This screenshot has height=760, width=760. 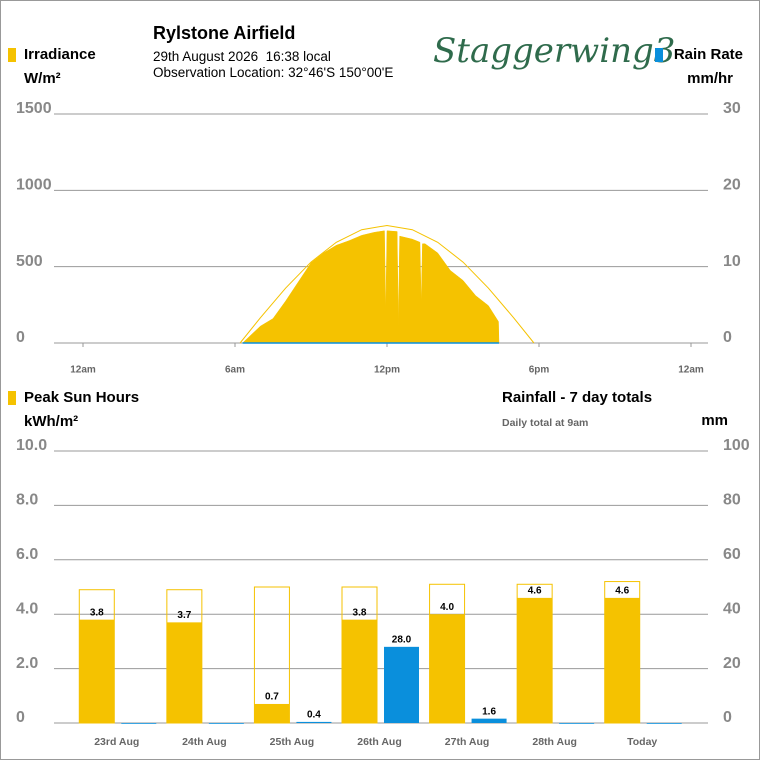 I want to click on x-tick-label: Today, so click(x=642, y=742).